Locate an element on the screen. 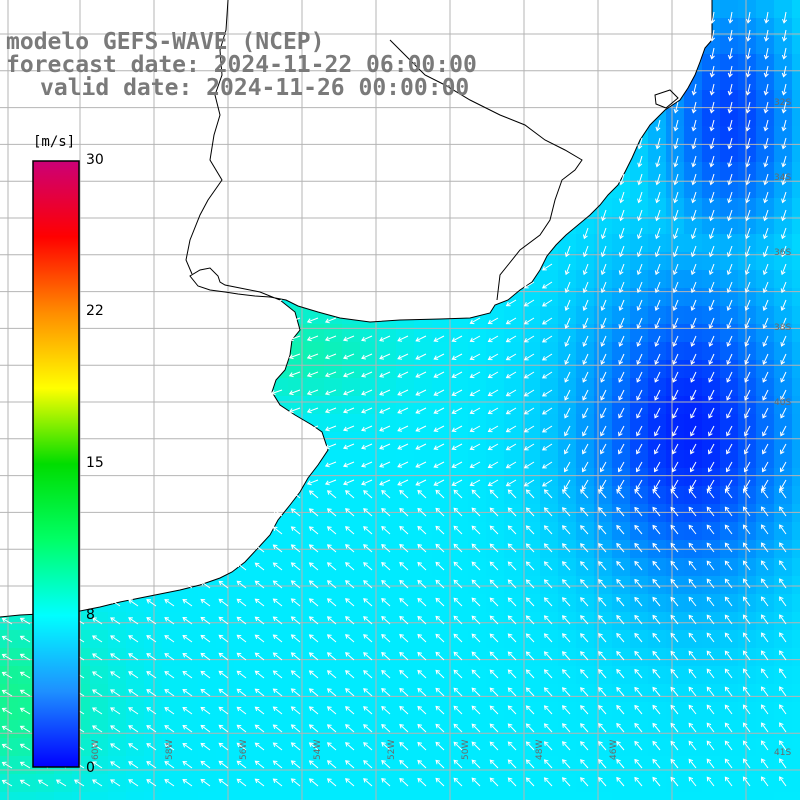 The image size is (800, 800). latitude-label: 40S is located at coordinates (782, 403).